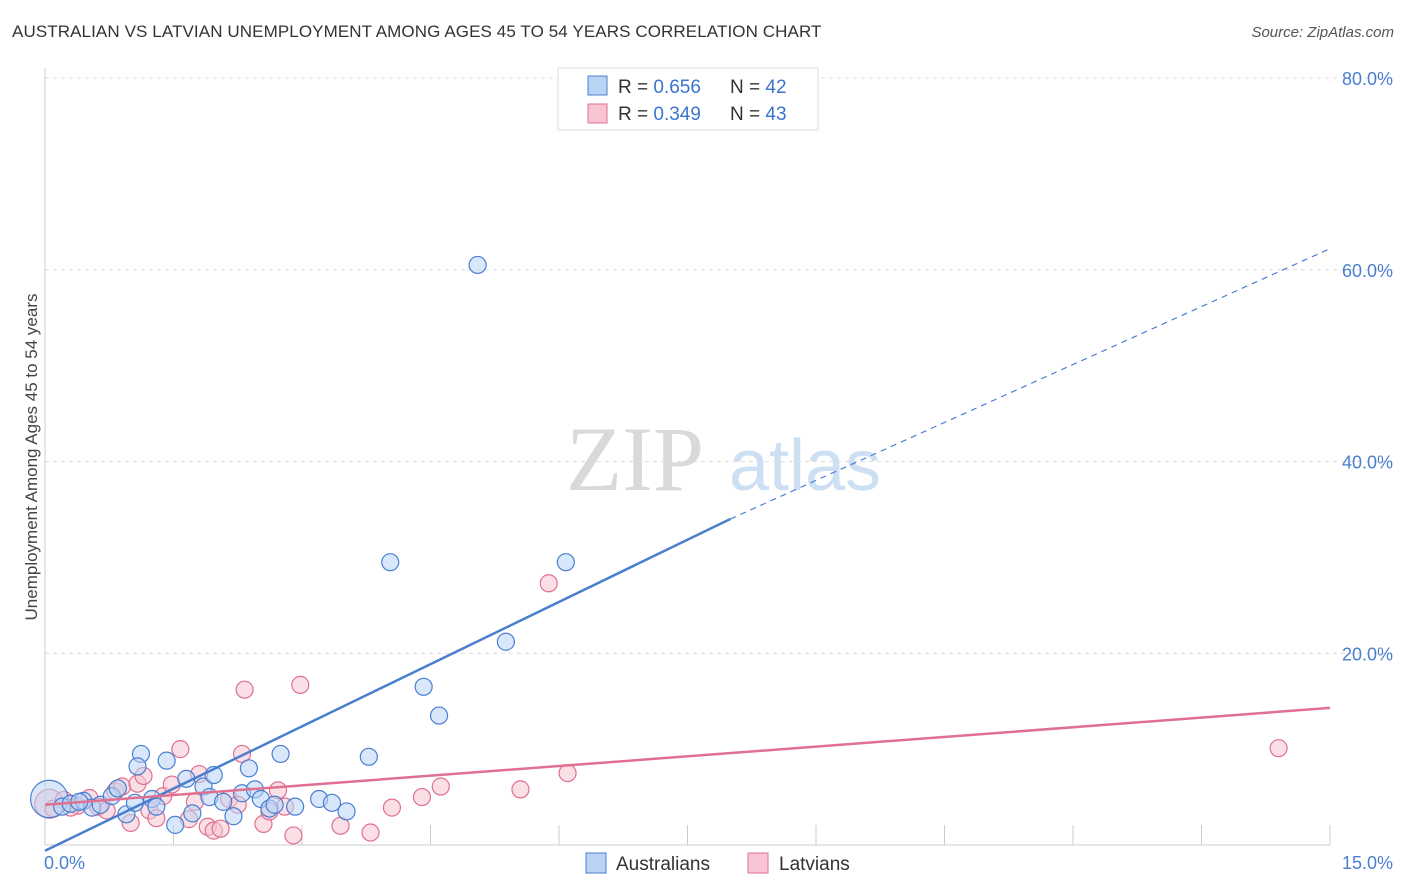 Image resolution: width=1406 pixels, height=892 pixels. Describe the element at coordinates (687, 756) in the screenshot. I see `latvians-trend-line` at that location.